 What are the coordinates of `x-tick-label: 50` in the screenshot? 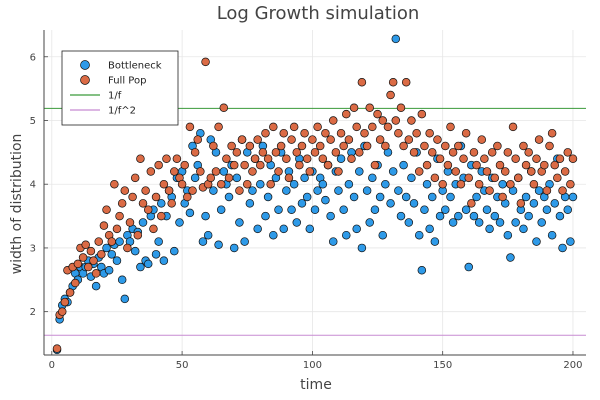 It's located at (182, 365).